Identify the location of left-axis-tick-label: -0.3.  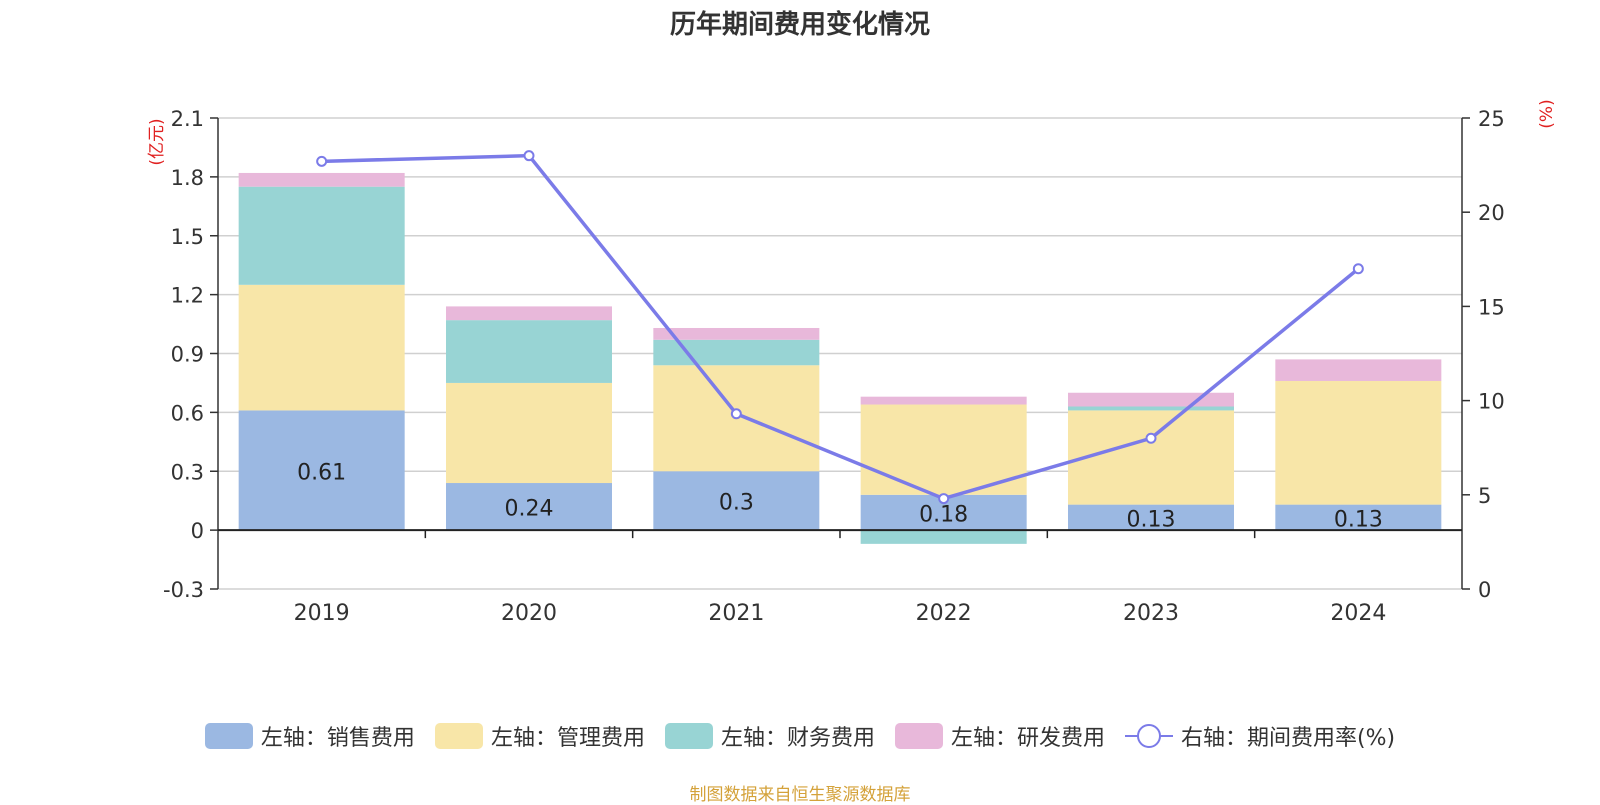
(183, 590).